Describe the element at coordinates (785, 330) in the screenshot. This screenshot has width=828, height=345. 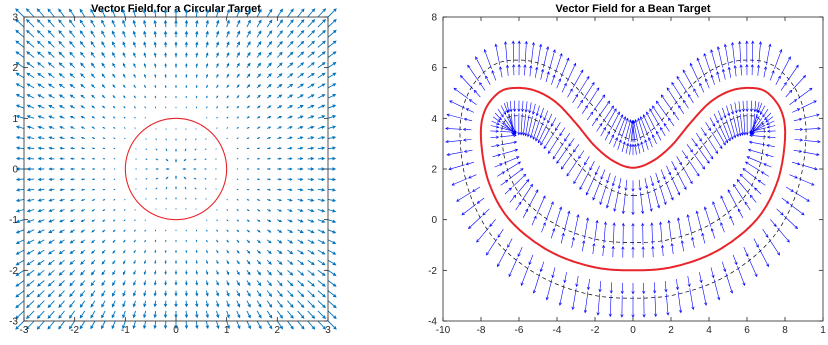
I see `bean-xtick-label: 8` at that location.